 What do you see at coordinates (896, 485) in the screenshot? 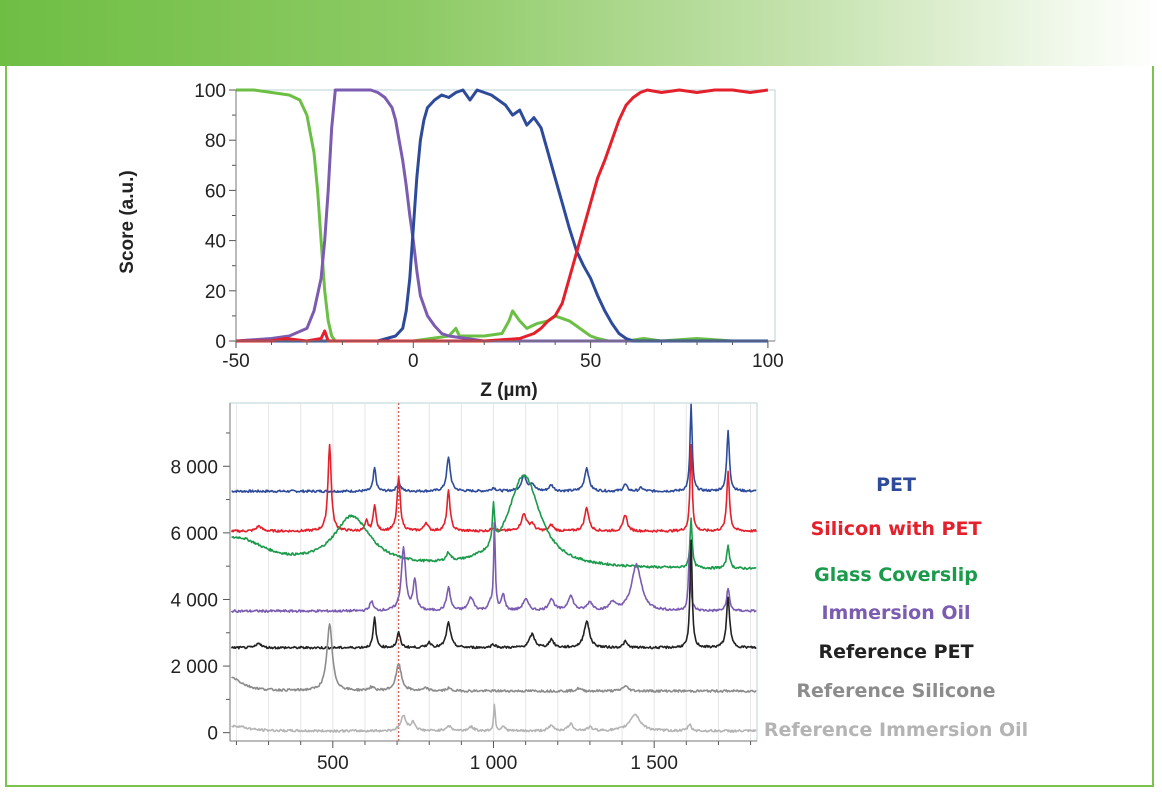
I see `legend-pet: PET` at bounding box center [896, 485].